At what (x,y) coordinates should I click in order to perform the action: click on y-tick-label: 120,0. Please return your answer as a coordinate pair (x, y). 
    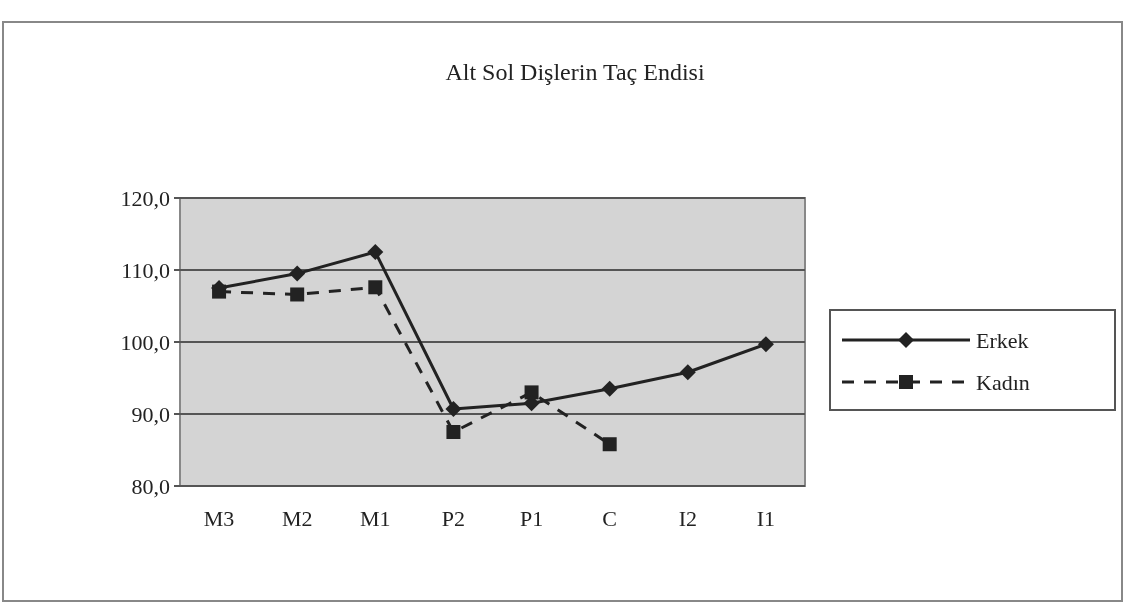
    Looking at the image, I should click on (145, 198).